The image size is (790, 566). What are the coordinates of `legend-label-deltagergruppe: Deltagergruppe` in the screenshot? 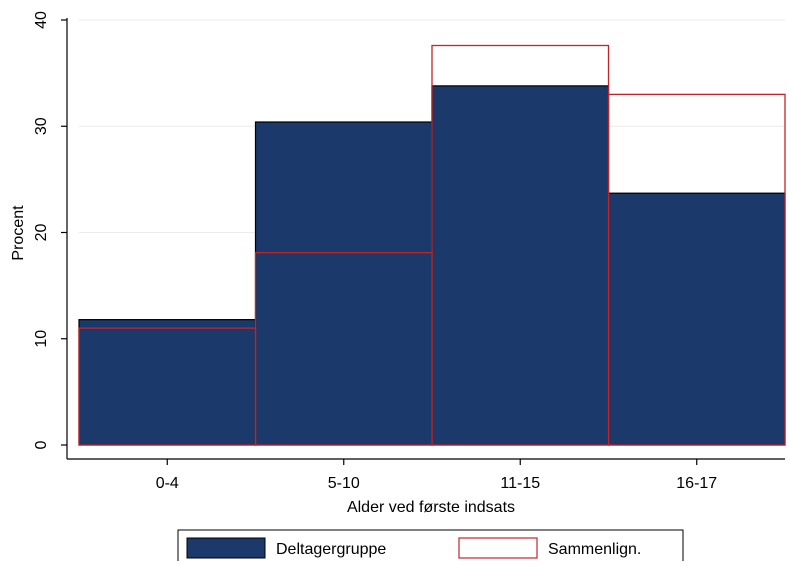 It's located at (331, 549).